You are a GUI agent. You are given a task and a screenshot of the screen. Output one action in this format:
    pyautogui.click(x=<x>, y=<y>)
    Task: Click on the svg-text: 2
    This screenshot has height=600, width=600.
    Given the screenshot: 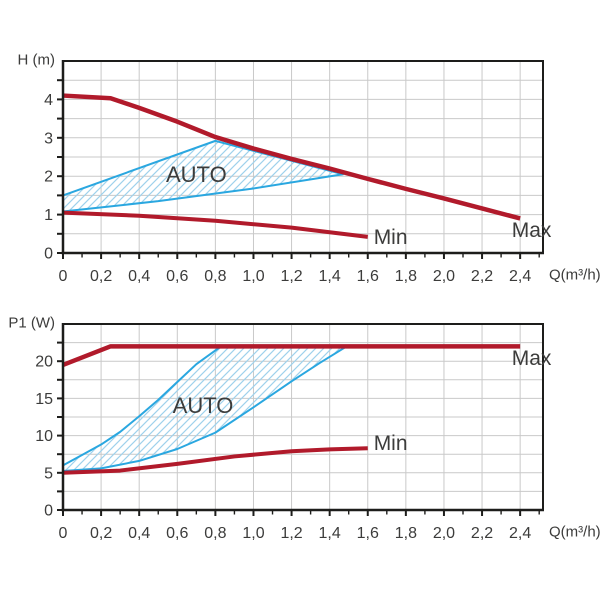 What is the action you would take?
    pyautogui.click(x=48, y=177)
    